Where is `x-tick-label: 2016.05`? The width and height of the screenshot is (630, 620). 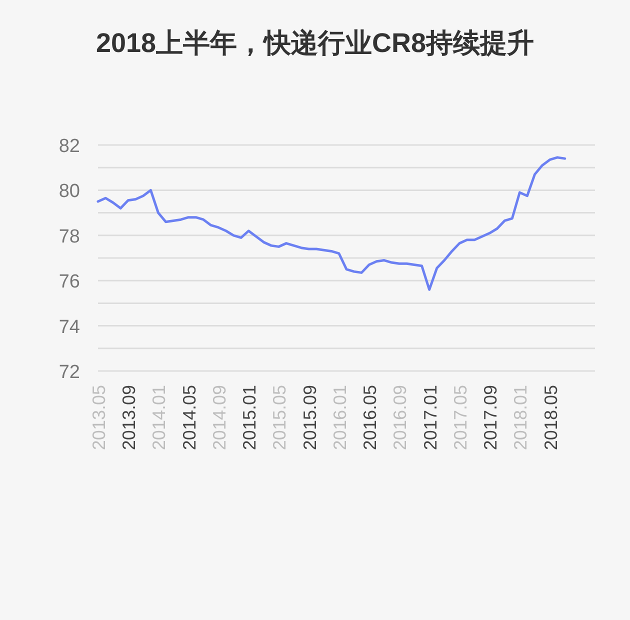
x-tick-label: 2016.05 is located at coordinates (370, 417).